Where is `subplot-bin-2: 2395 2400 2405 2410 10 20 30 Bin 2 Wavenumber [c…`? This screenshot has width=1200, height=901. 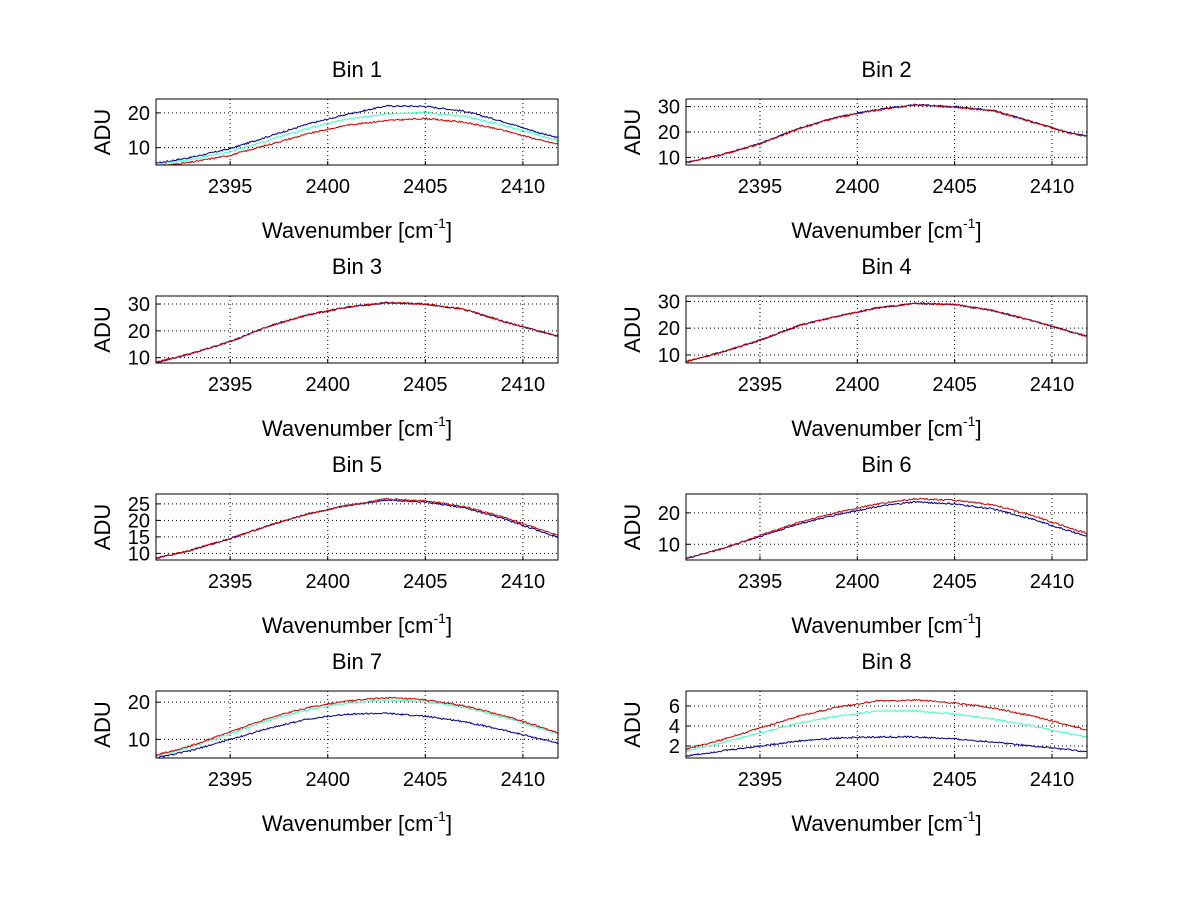 subplot-bin-2: 2395 2400 2405 2410 10 20 30 Bin 2 Wavenumber [c… is located at coordinates (854, 150).